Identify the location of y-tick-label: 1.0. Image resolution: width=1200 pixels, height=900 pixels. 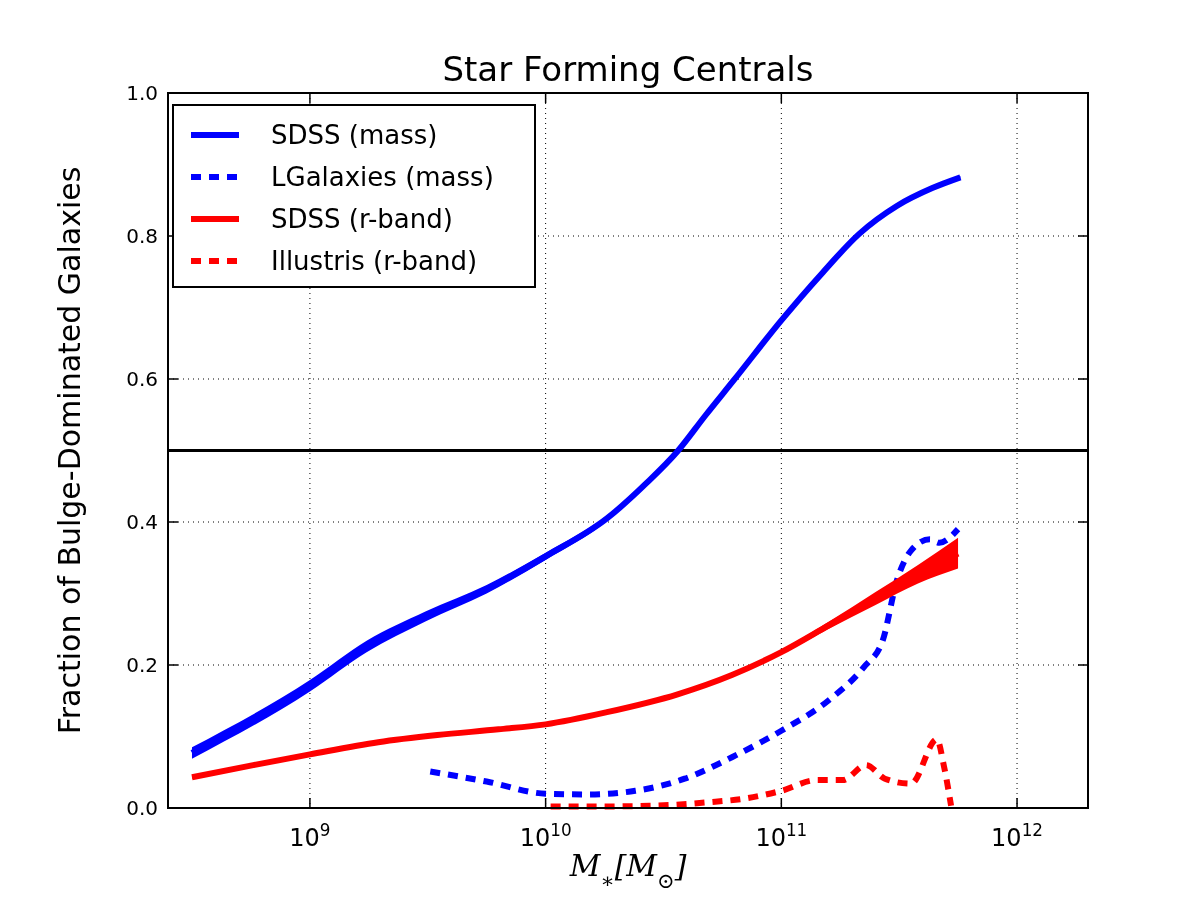
(142, 93).